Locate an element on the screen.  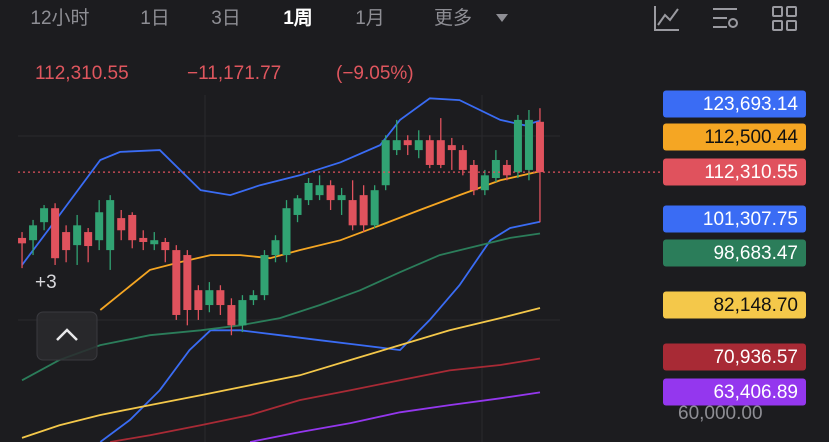
price-tag: 101,307.75 is located at coordinates (750, 219).